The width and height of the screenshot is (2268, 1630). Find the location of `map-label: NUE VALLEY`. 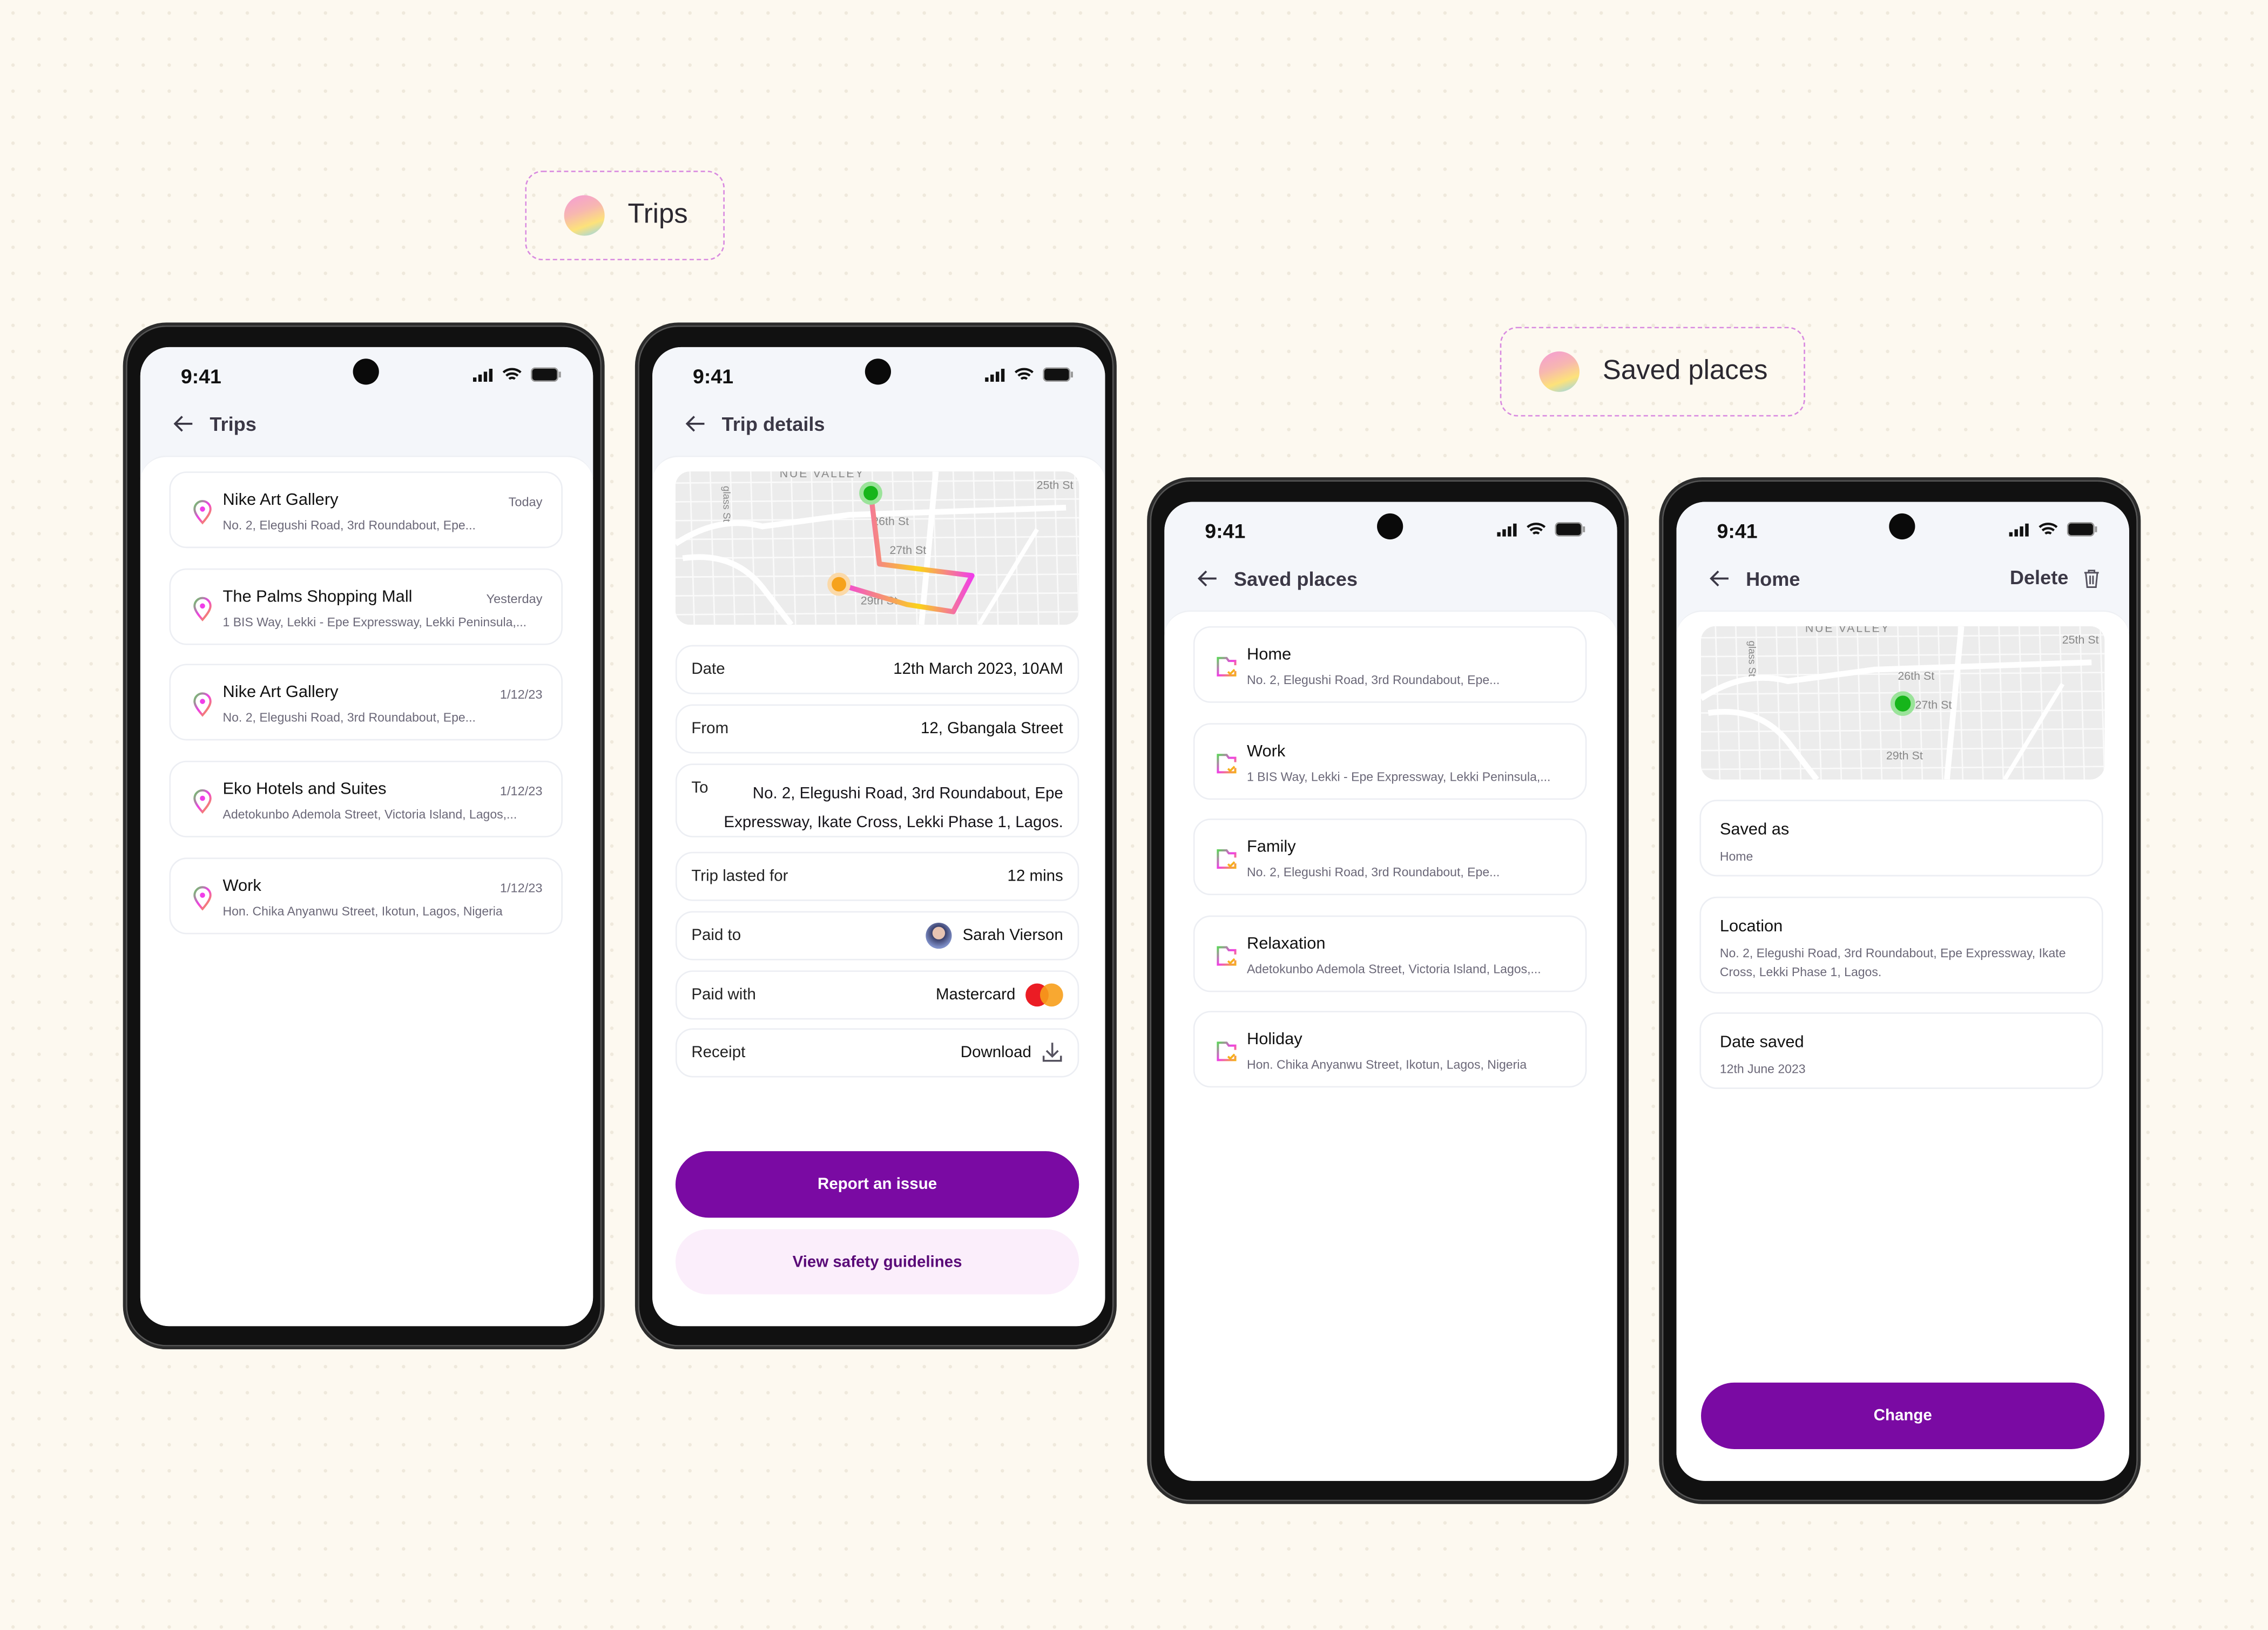

map-label: NUE VALLEY is located at coordinates (1848, 630).